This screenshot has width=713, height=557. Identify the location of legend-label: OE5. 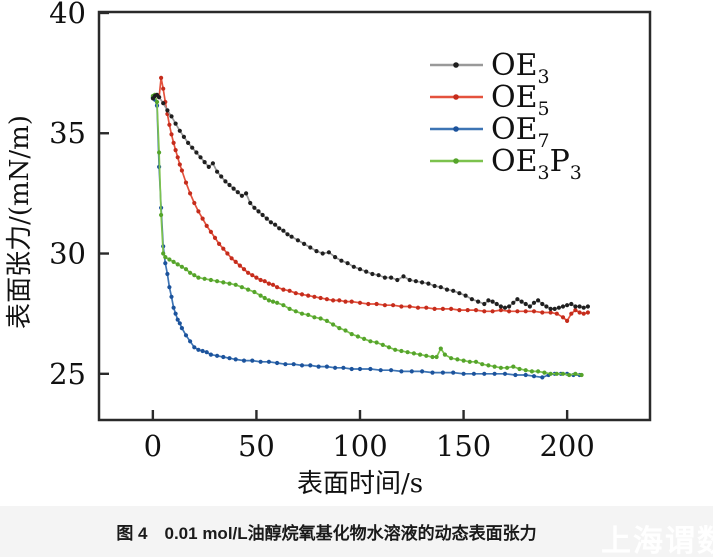
(520, 100).